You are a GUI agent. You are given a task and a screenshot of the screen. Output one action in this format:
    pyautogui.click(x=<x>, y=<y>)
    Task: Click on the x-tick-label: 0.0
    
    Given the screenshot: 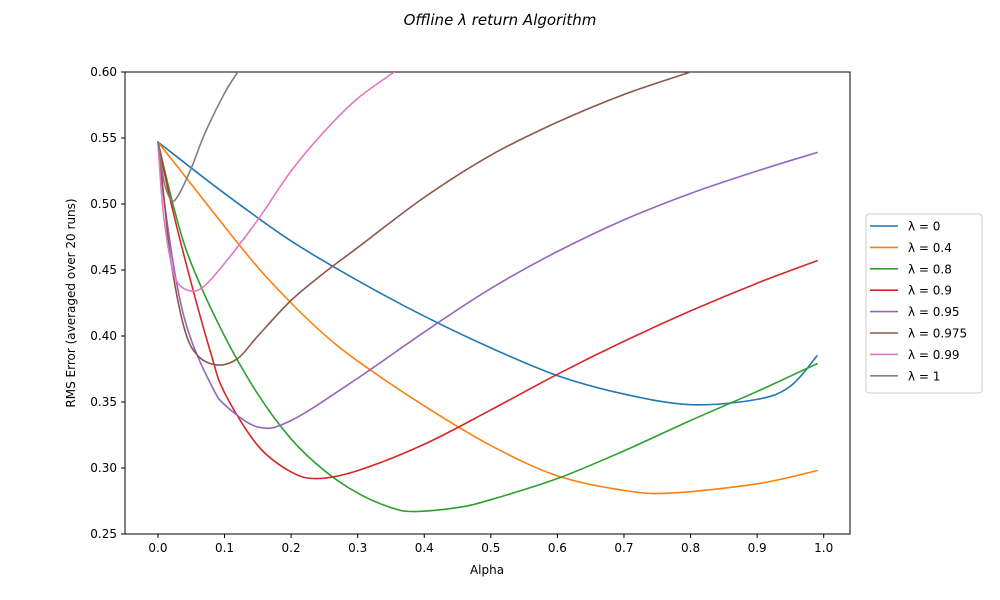 What is the action you would take?
    pyautogui.click(x=157, y=548)
    